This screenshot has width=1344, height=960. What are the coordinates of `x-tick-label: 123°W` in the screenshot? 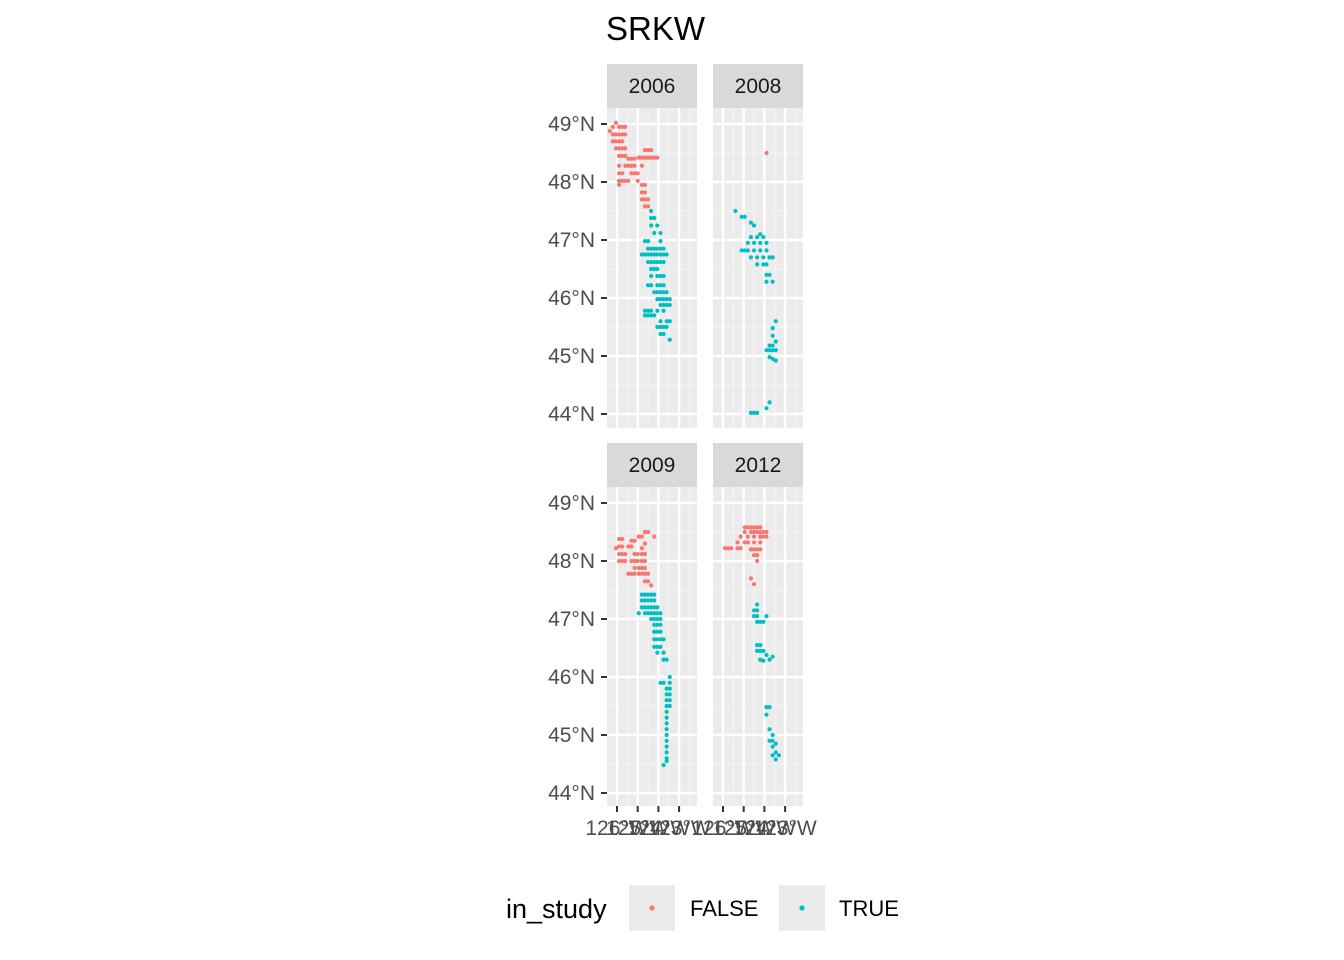 It's located at (784, 828).